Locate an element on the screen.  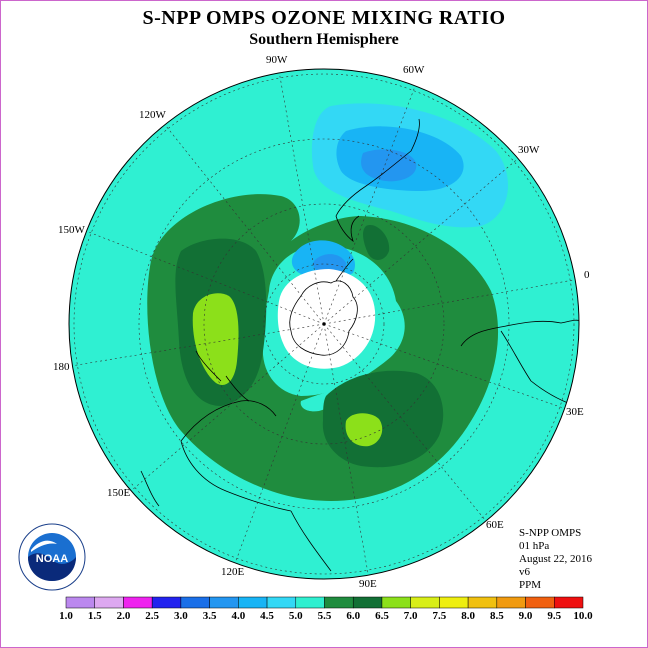
info-instrument: S-NPP OMPS is located at coordinates (550, 533).